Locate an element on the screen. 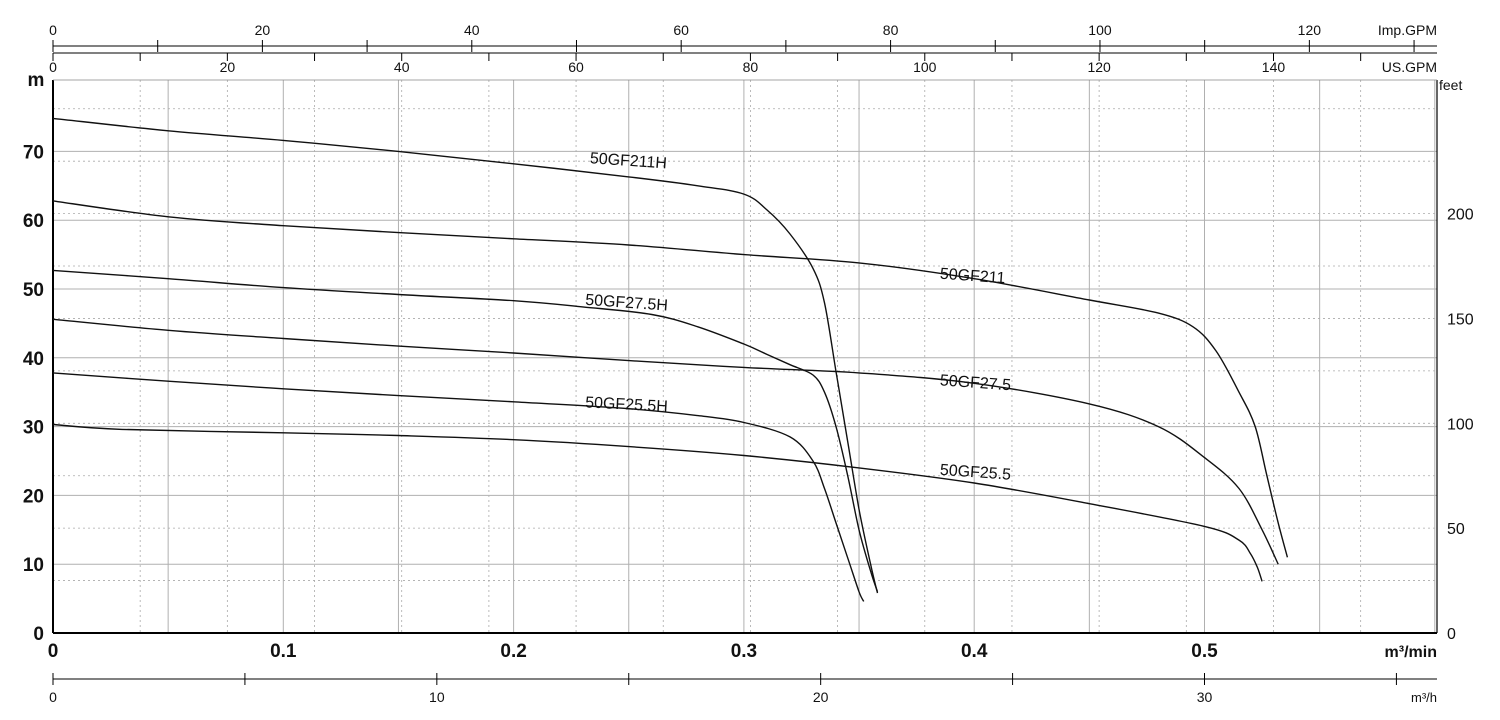 Image resolution: width=1500 pixels, height=720 pixels. us-gpm-tick-label: 0 is located at coordinates (53, 67).